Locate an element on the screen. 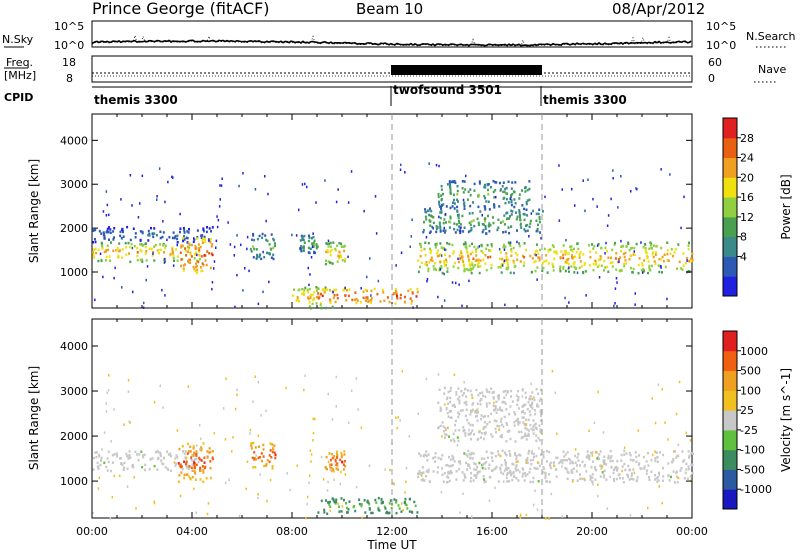 The image size is (800, 554). colorbar-swatch is located at coordinates (730, 380).